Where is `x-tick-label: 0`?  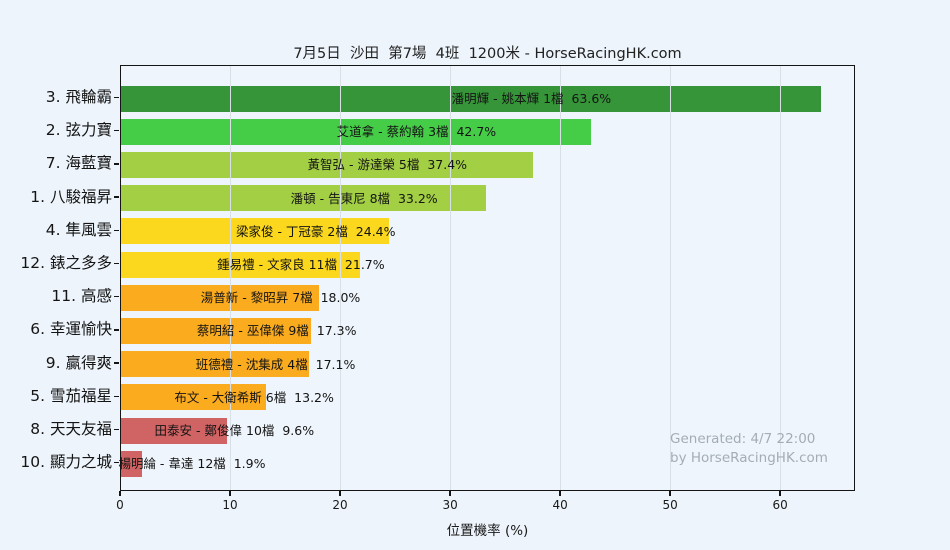
x-tick-label: 0 is located at coordinates (120, 505).